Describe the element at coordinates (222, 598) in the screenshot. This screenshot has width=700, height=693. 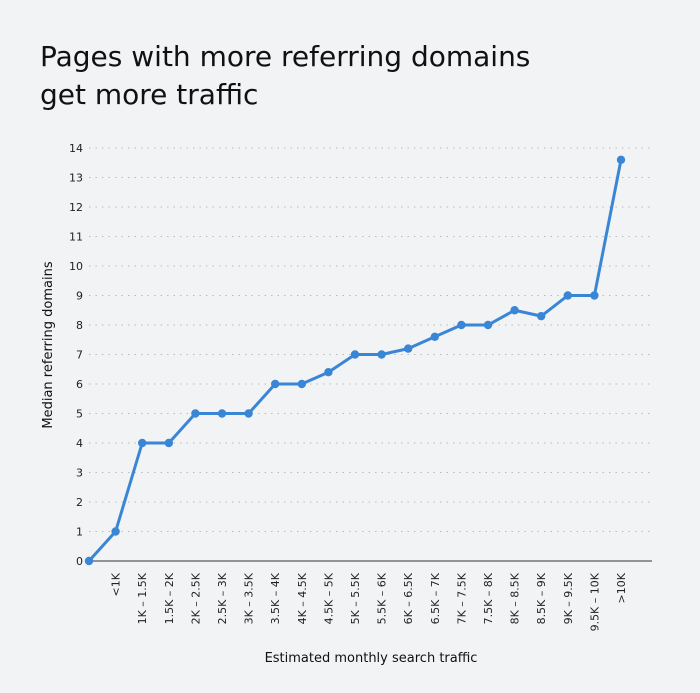
I see `x-tick-label: 2.5K – 3K` at that location.